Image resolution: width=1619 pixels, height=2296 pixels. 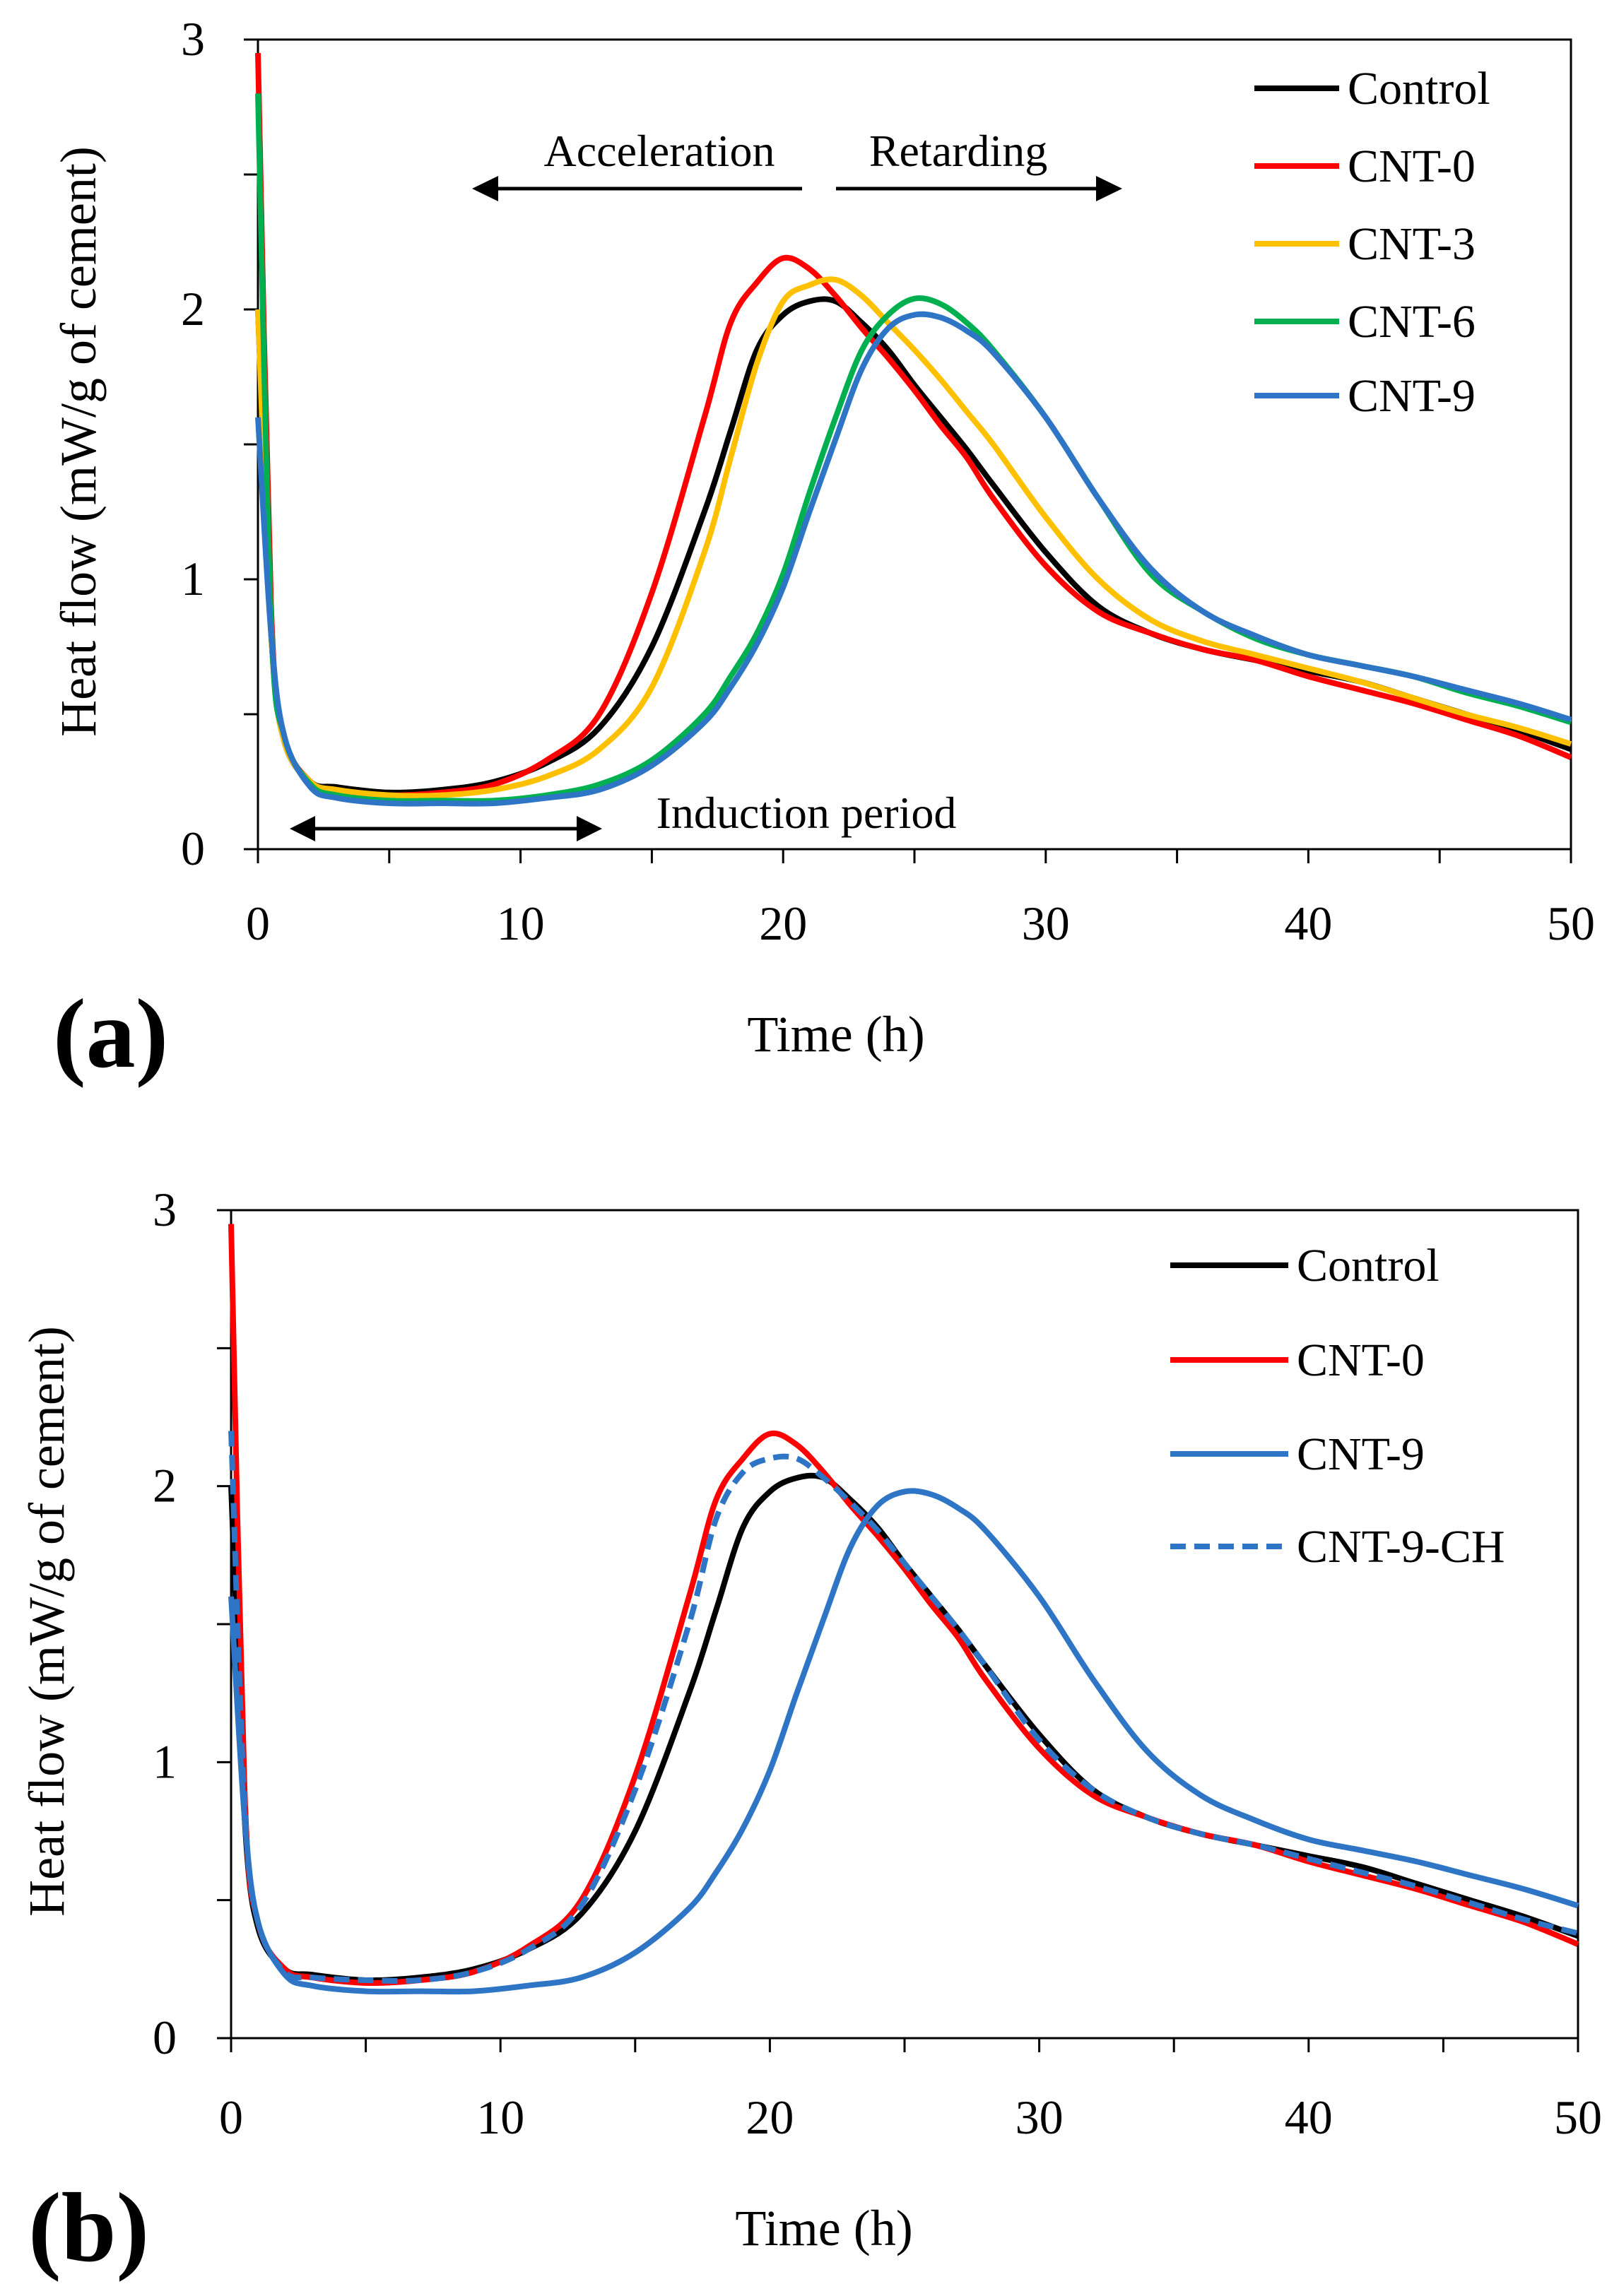 I want to click on panel-label-a: (a), so click(x=111, y=1034).